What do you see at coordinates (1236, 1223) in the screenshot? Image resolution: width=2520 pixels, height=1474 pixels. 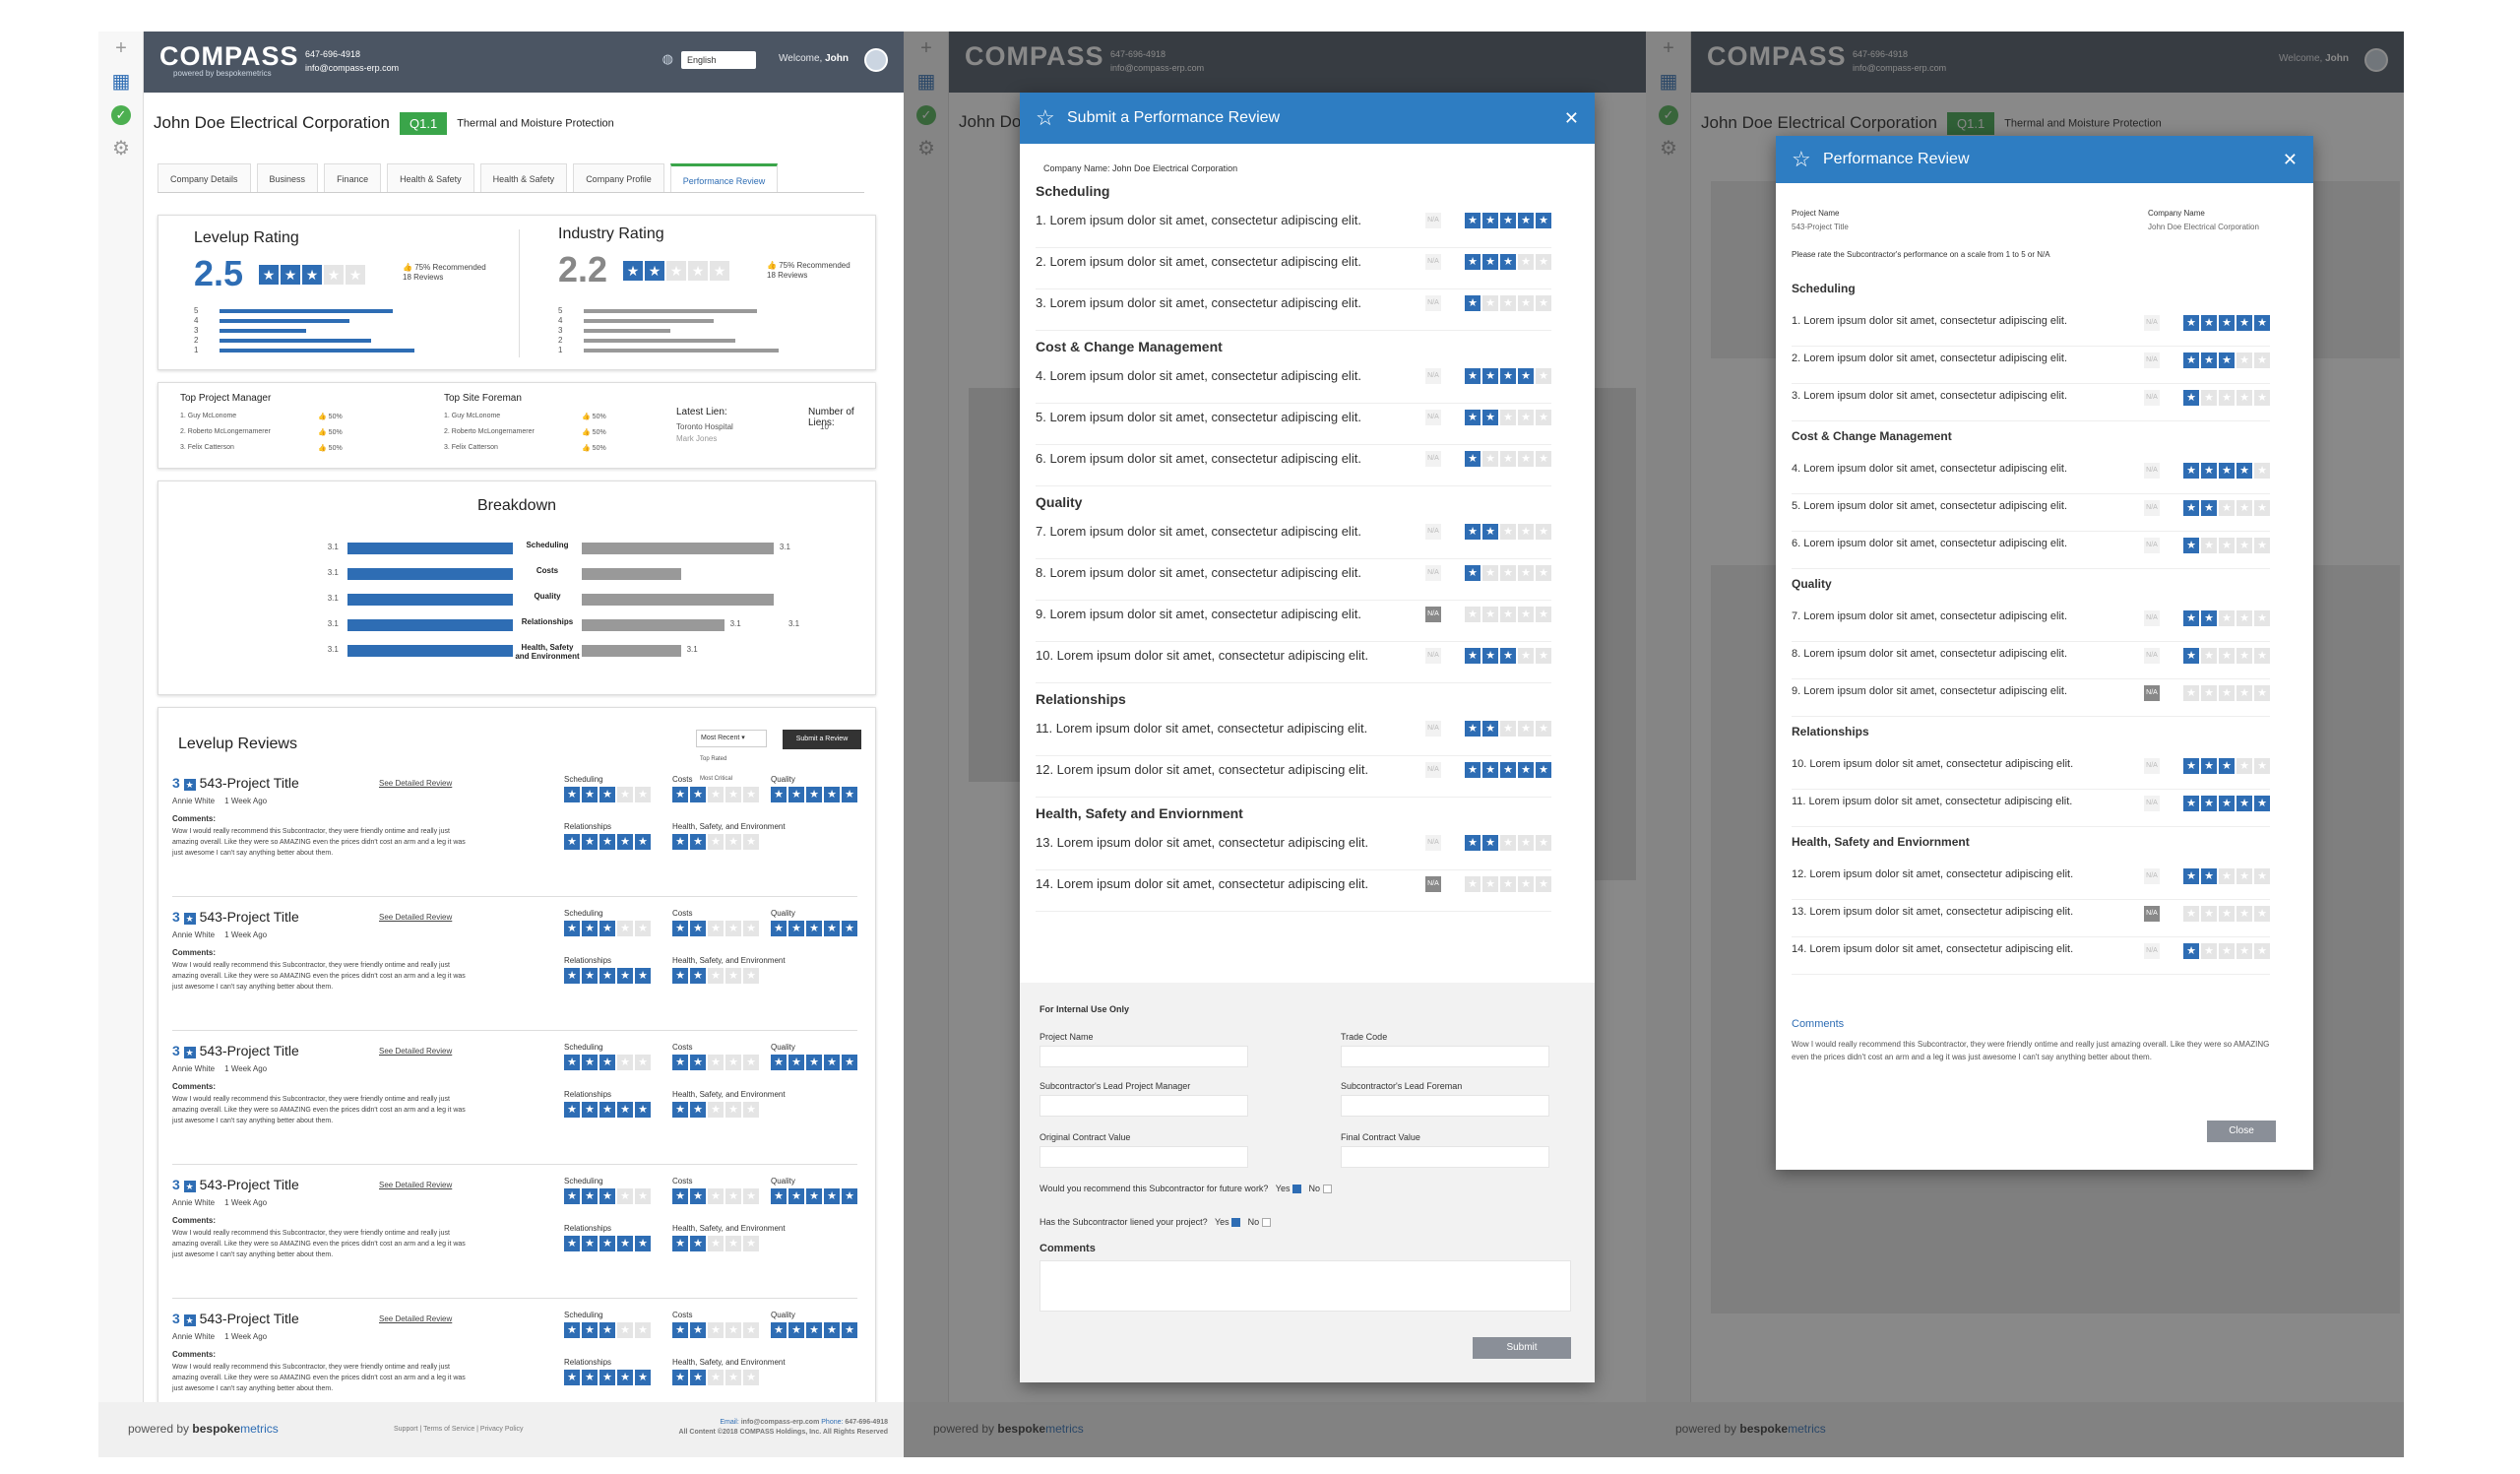 I see `liened-yes-checkbox` at bounding box center [1236, 1223].